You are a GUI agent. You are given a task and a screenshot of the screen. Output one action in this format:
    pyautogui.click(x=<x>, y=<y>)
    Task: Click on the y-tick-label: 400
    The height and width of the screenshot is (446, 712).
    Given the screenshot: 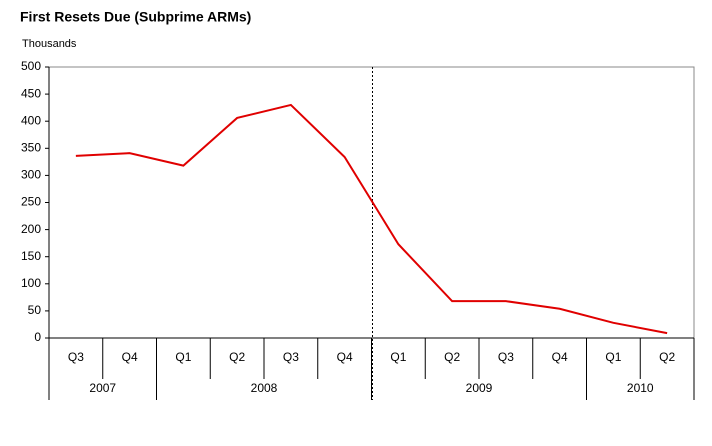 What is the action you would take?
    pyautogui.click(x=31, y=120)
    